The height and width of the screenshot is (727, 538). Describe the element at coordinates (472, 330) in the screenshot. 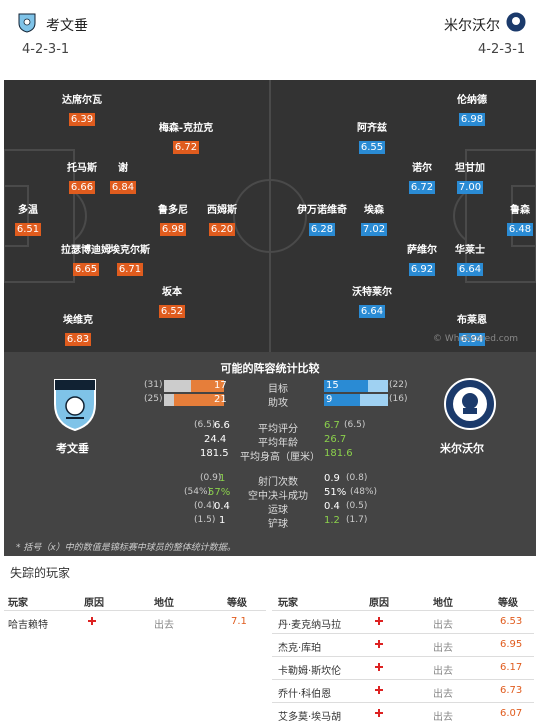

I see `away-player: 布莱恩 6.94` at that location.